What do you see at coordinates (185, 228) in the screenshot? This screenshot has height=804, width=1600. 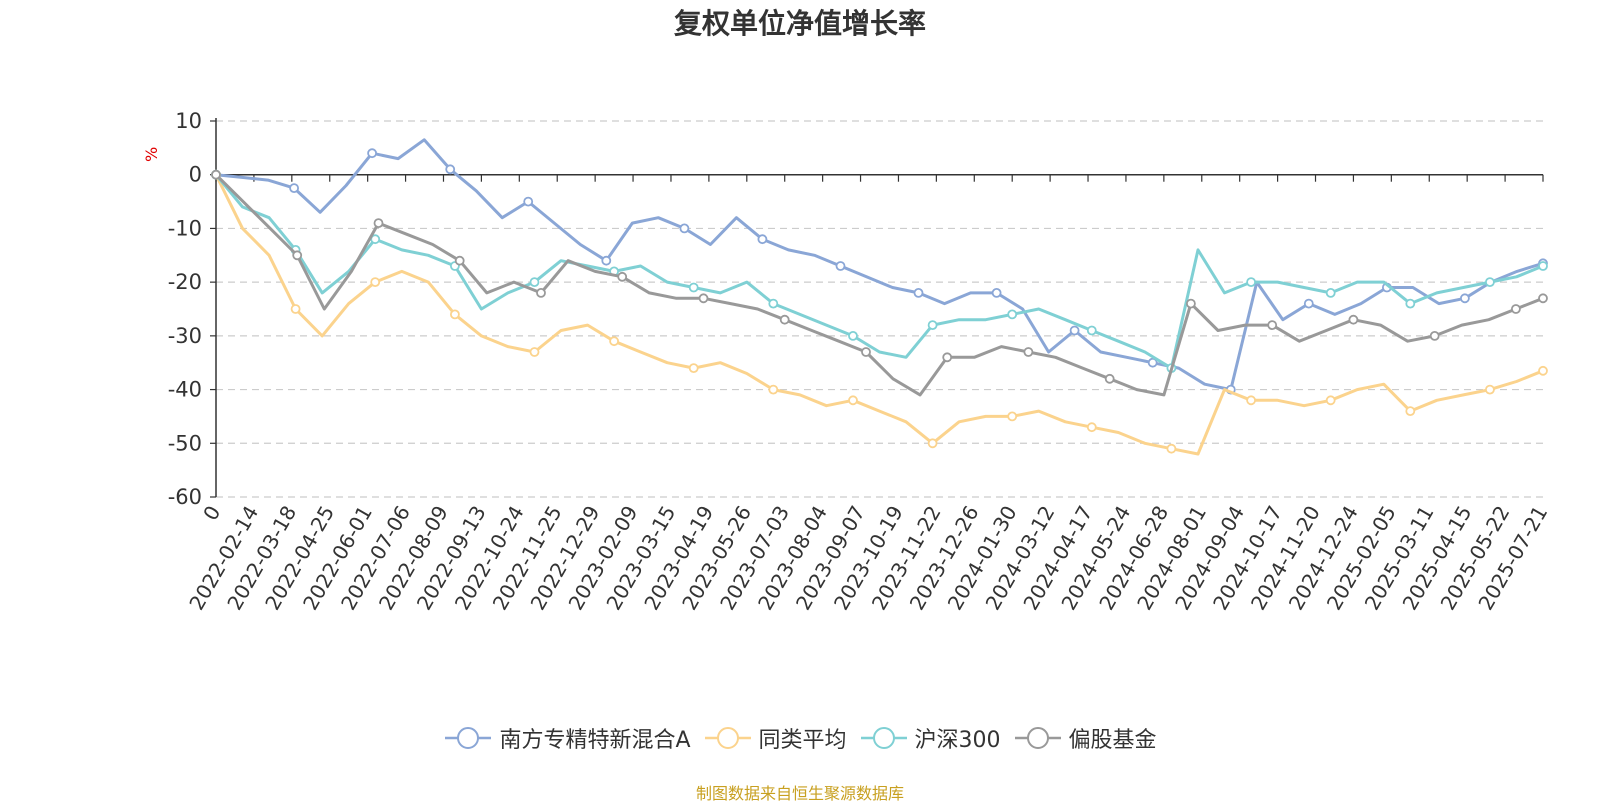 I see `y-tick-label: -10` at bounding box center [185, 228].